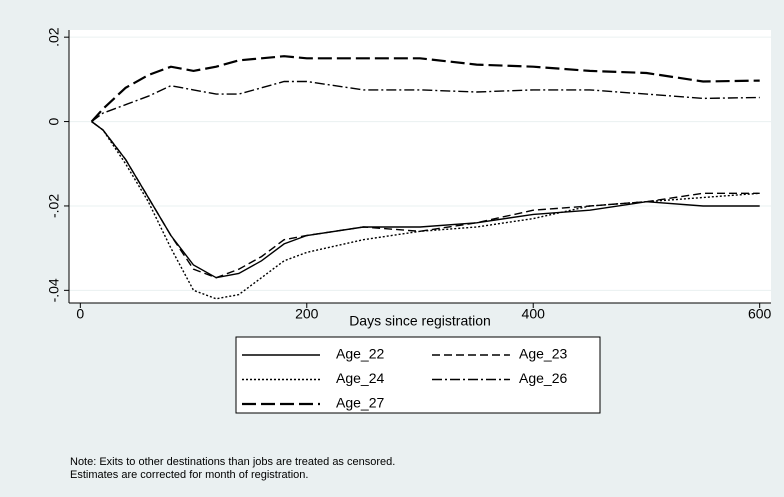 Image resolution: width=784 pixels, height=497 pixels. I want to click on x-tick-label: 200, so click(307, 314).